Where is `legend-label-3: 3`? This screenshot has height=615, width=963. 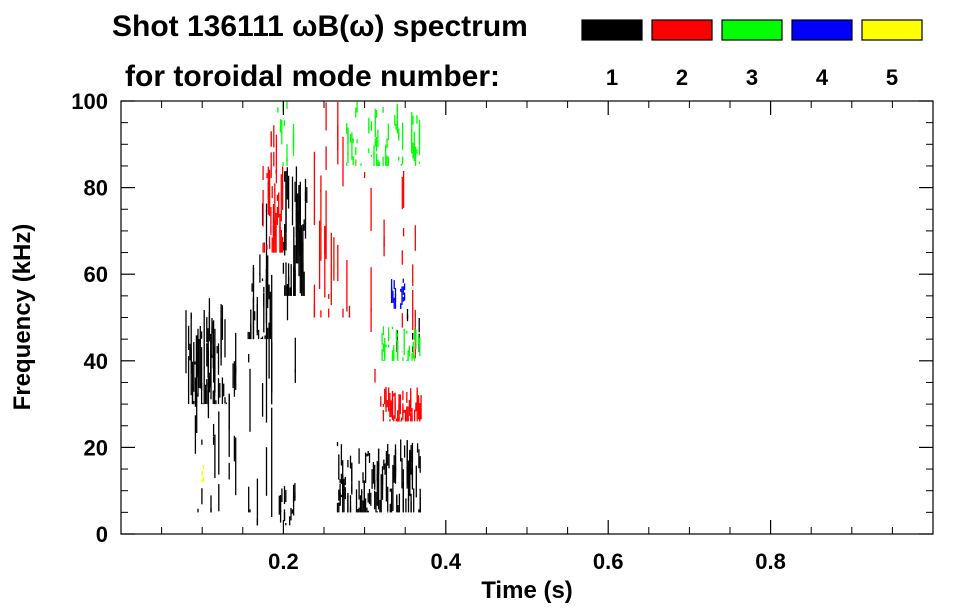 legend-label-3: 3 is located at coordinates (752, 77).